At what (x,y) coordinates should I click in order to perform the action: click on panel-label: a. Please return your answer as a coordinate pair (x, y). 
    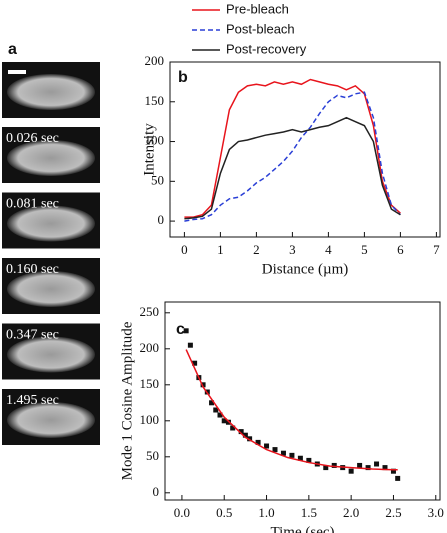
    Looking at the image, I should click on (12, 49).